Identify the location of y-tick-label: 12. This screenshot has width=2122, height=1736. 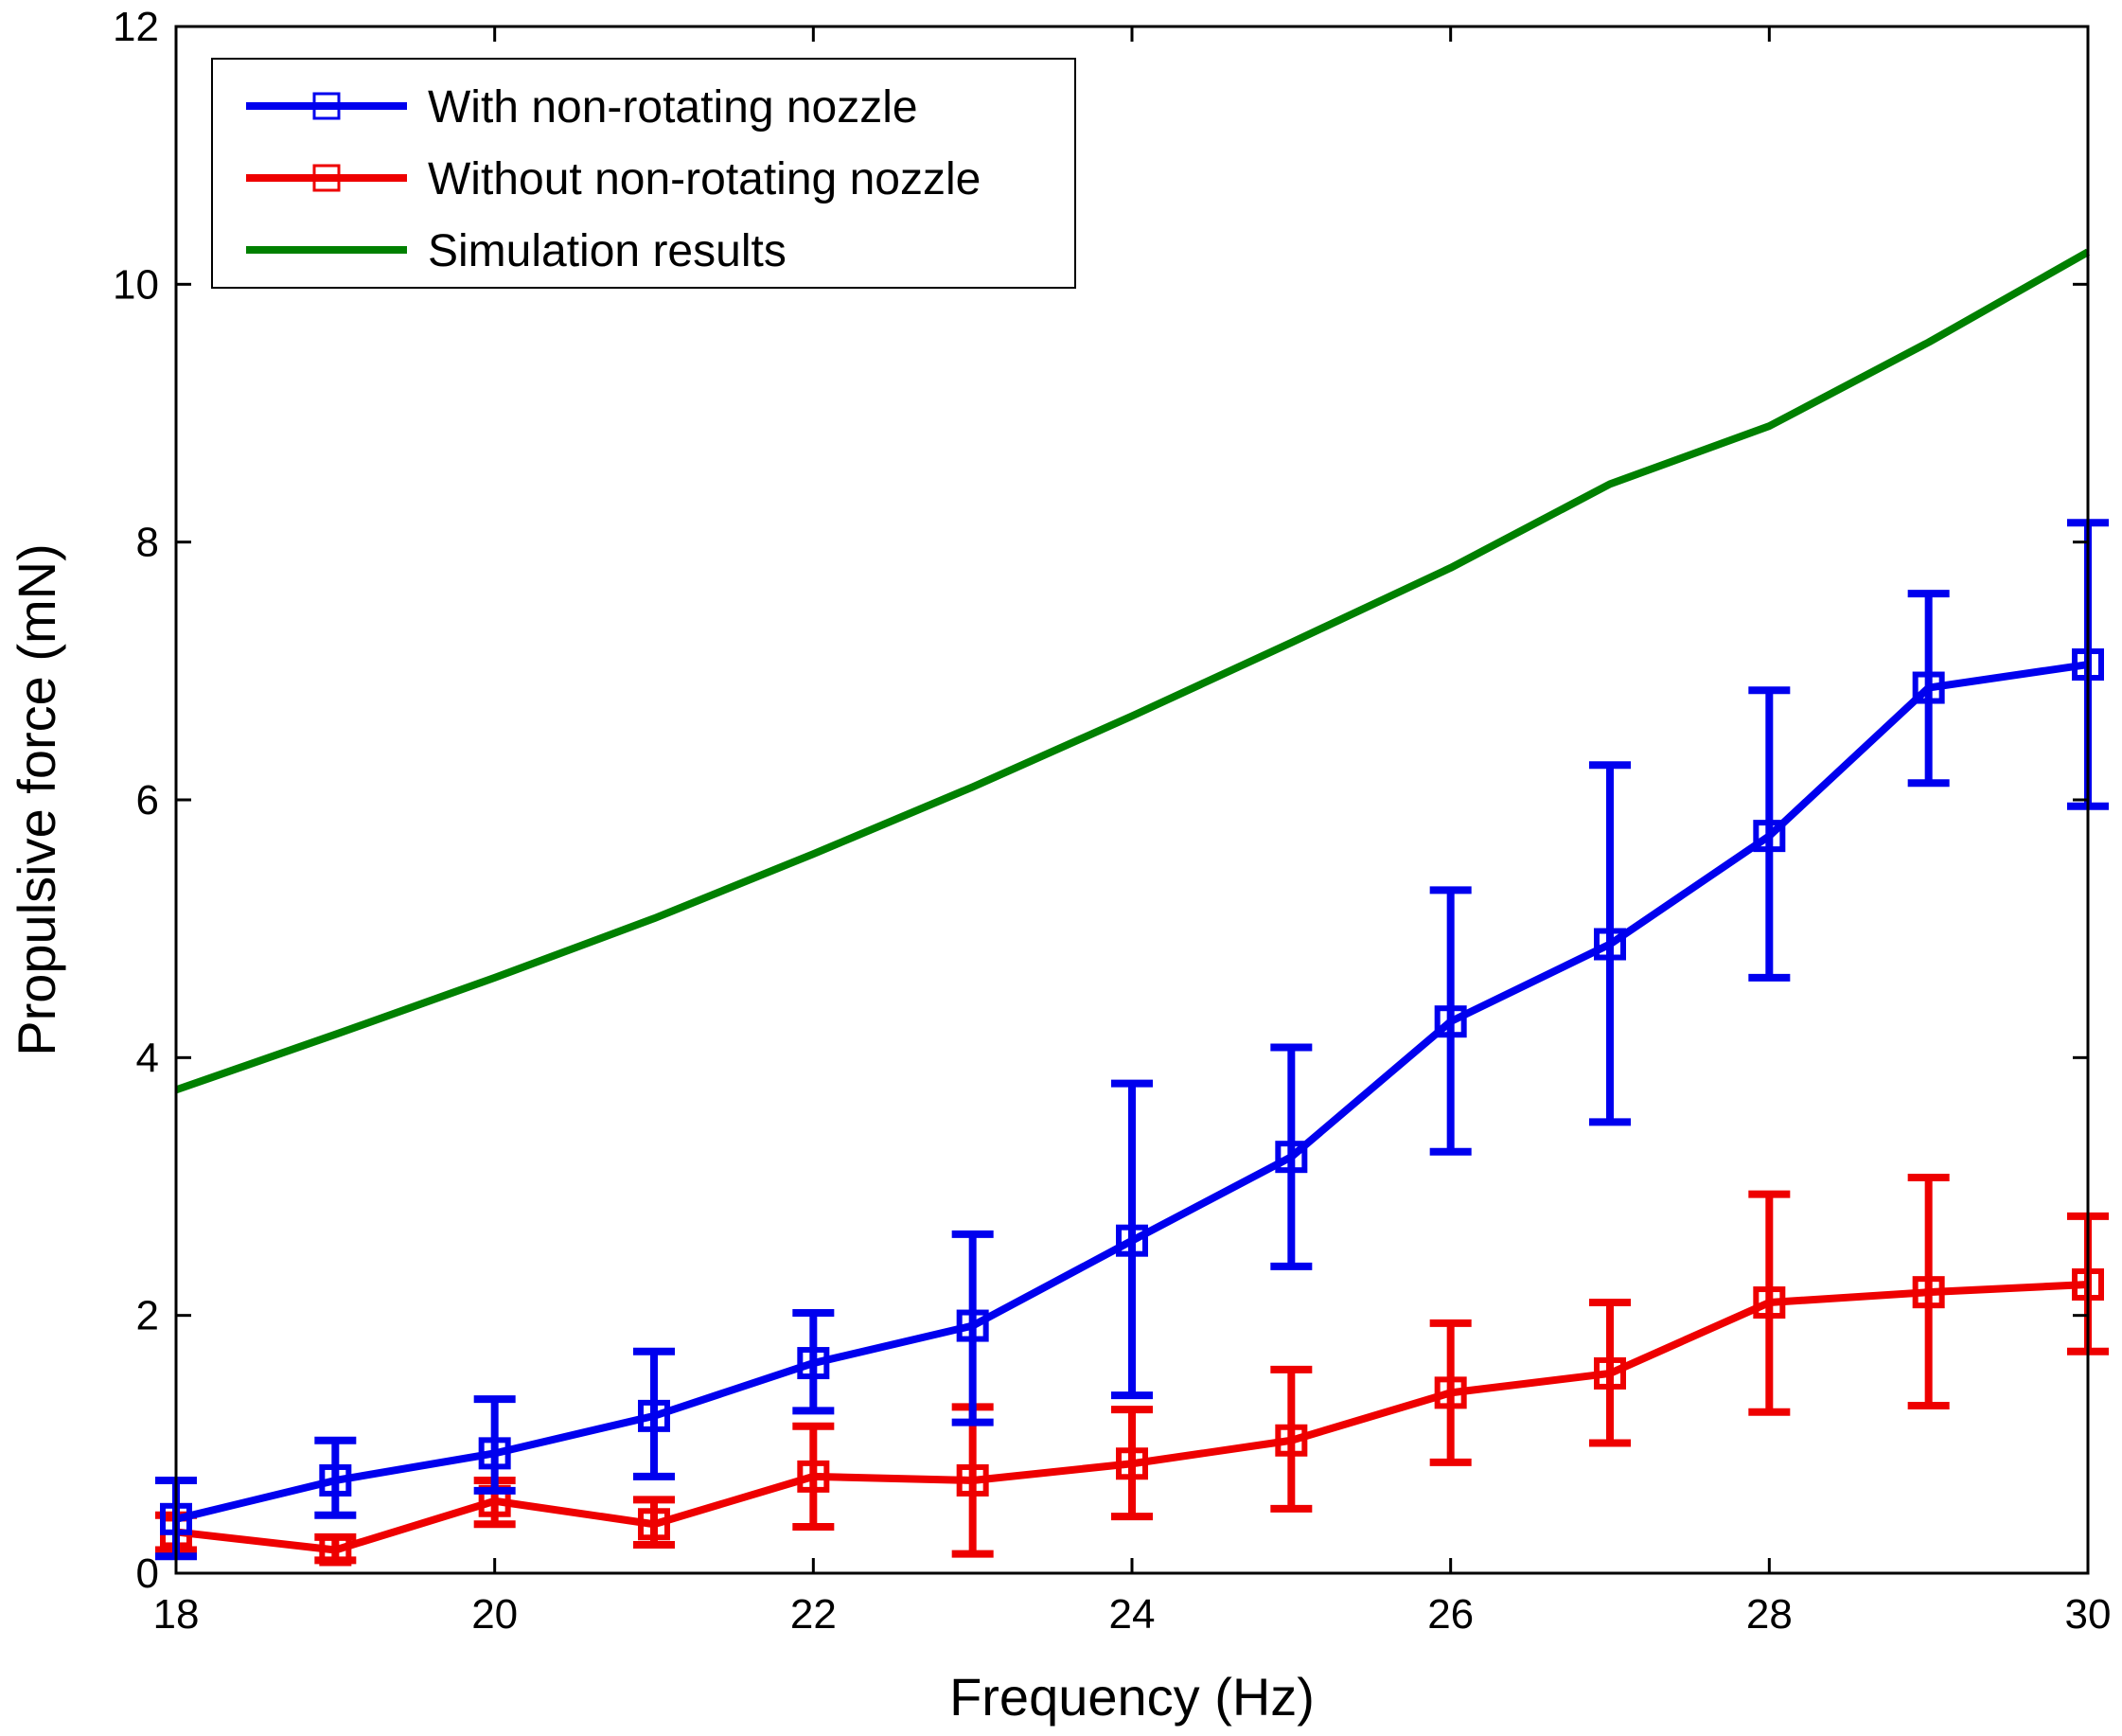
(136, 27).